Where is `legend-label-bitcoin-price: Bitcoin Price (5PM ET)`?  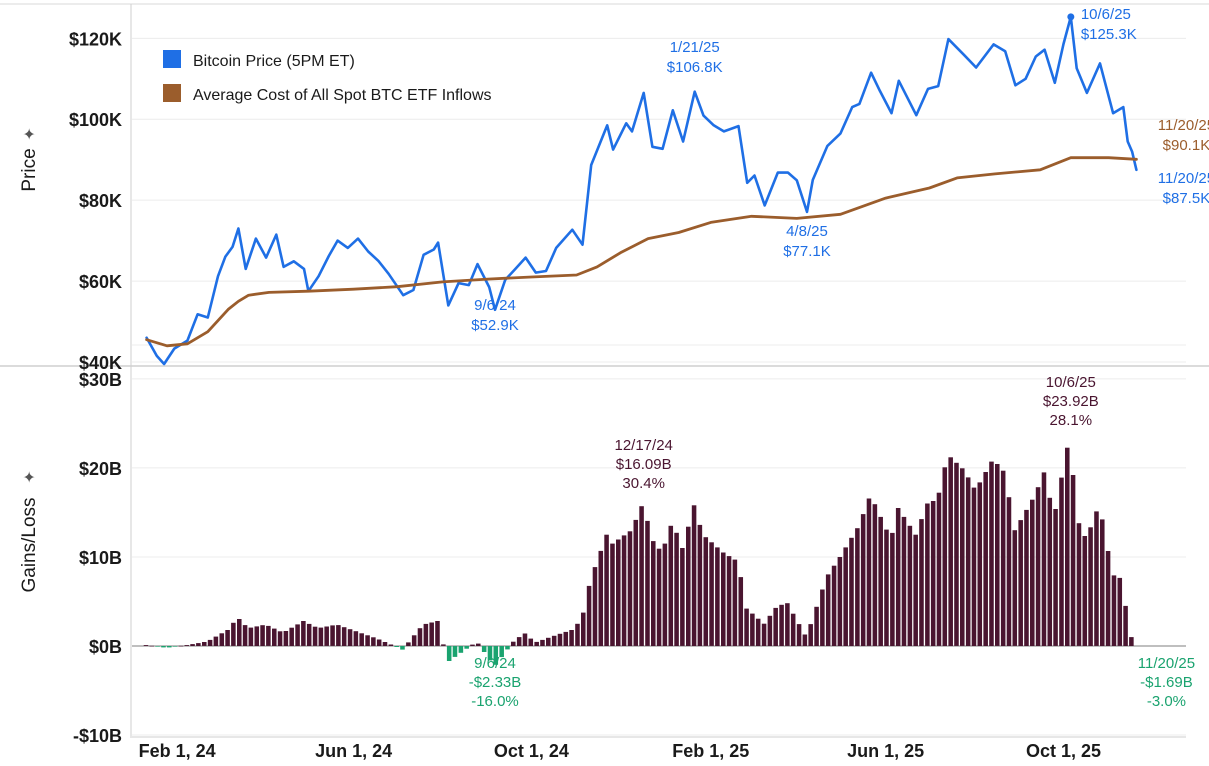
legend-label-bitcoin-price: Bitcoin Price (5PM ET) is located at coordinates (274, 61).